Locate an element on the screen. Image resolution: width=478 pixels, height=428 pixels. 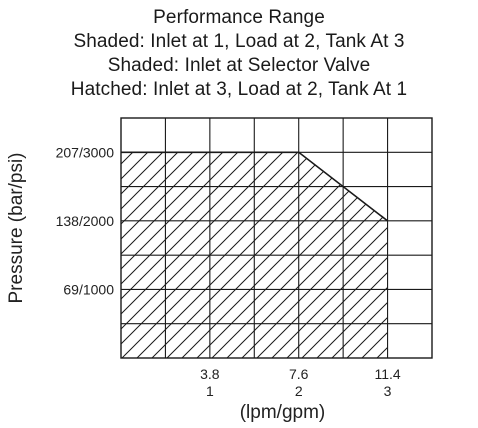
x-tick-label-lpm: 3.8 is located at coordinates (210, 374).